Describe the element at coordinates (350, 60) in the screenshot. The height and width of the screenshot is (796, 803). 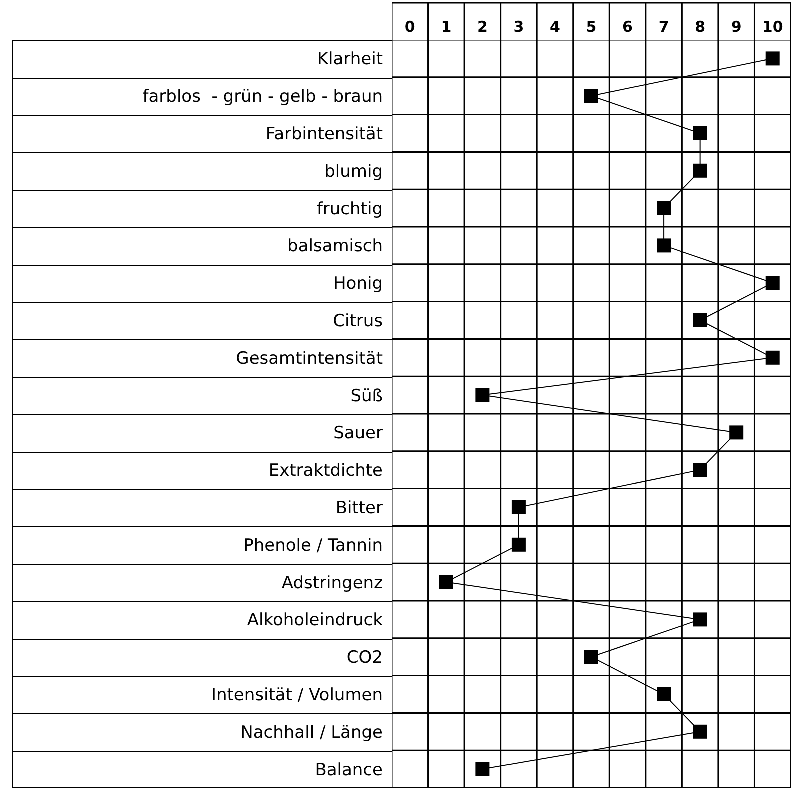
I see `y-tick-label: Klarheit` at that location.